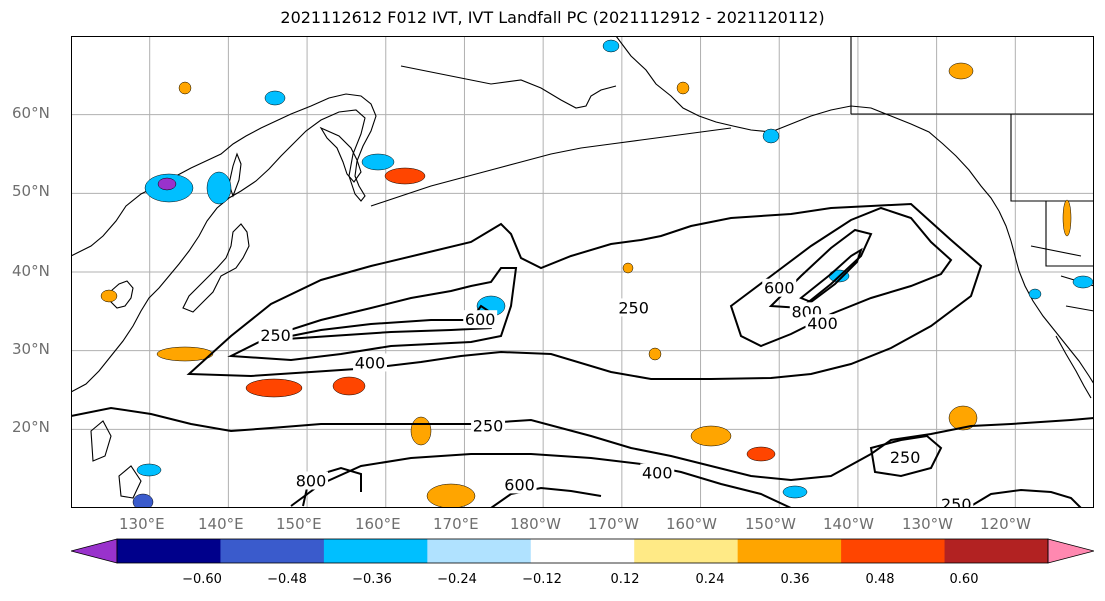 Image resolution: width=1105 pixels, height=601 pixels. Describe the element at coordinates (31, 427) in the screenshot. I see `lat-label: 20°N` at that location.